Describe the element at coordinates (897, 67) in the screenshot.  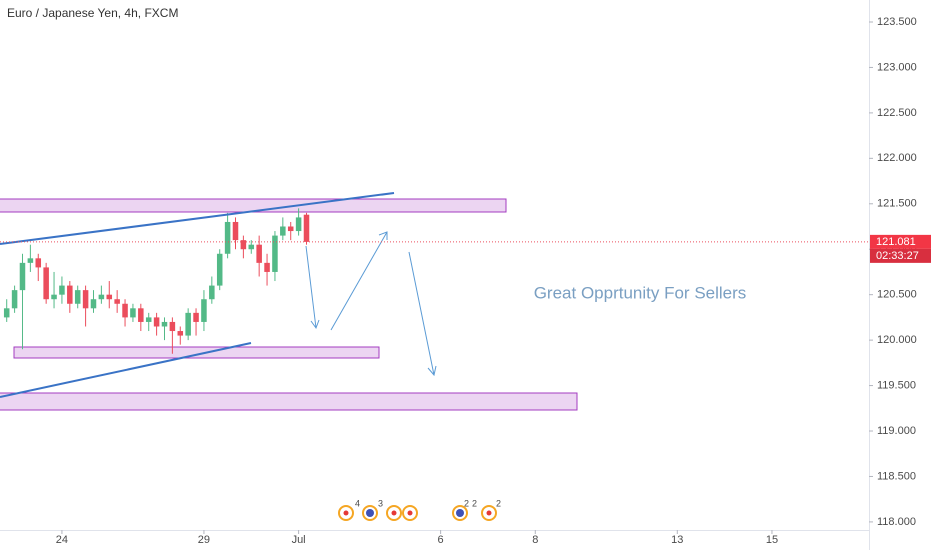
I see `y-tick-label: 123.000` at that location.